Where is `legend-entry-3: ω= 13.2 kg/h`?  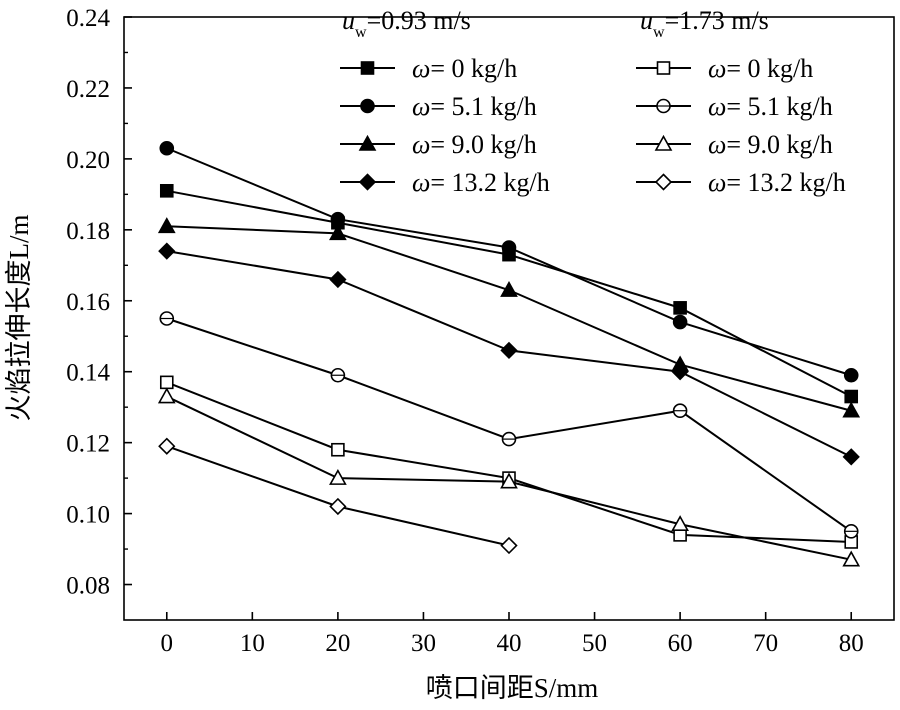 legend-entry-3: ω= 13.2 kg/h is located at coordinates (445, 182).